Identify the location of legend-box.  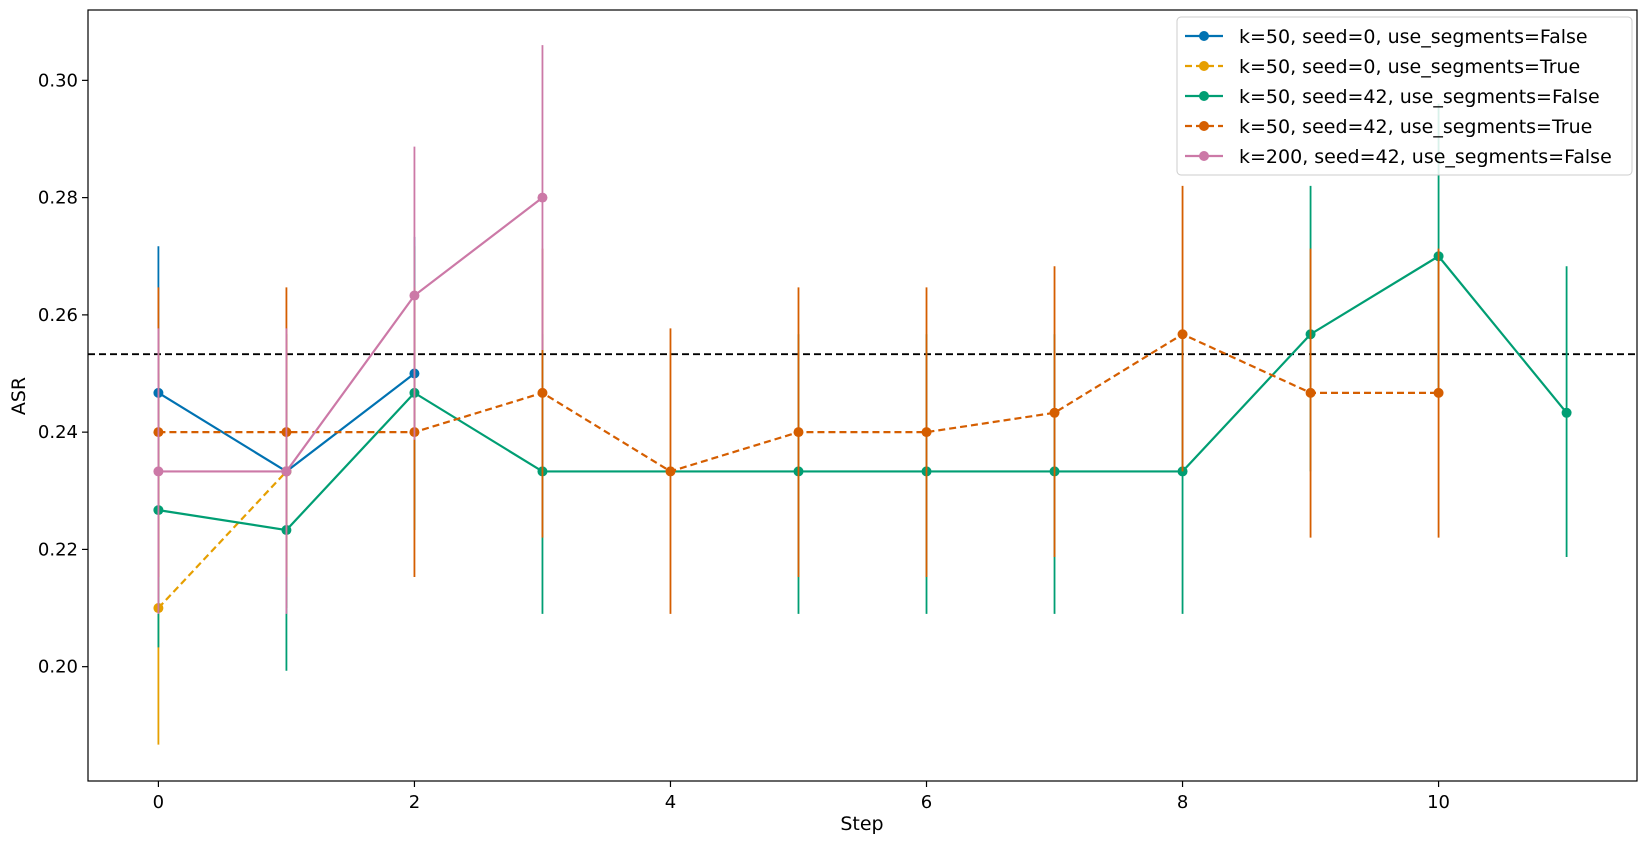
(1404, 96).